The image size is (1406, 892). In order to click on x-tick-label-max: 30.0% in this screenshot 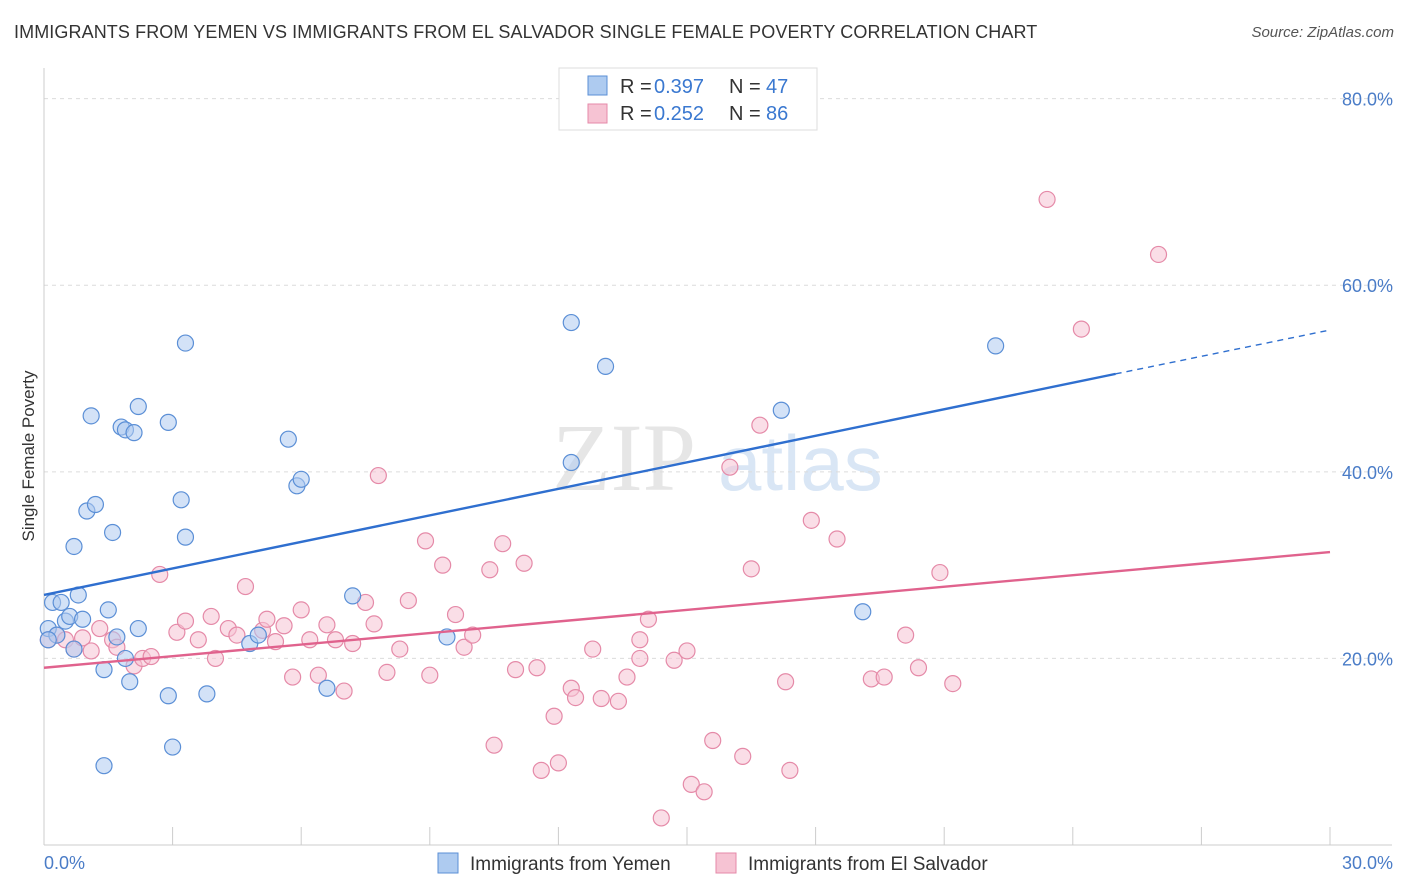, I will do `click(1367, 863)`.